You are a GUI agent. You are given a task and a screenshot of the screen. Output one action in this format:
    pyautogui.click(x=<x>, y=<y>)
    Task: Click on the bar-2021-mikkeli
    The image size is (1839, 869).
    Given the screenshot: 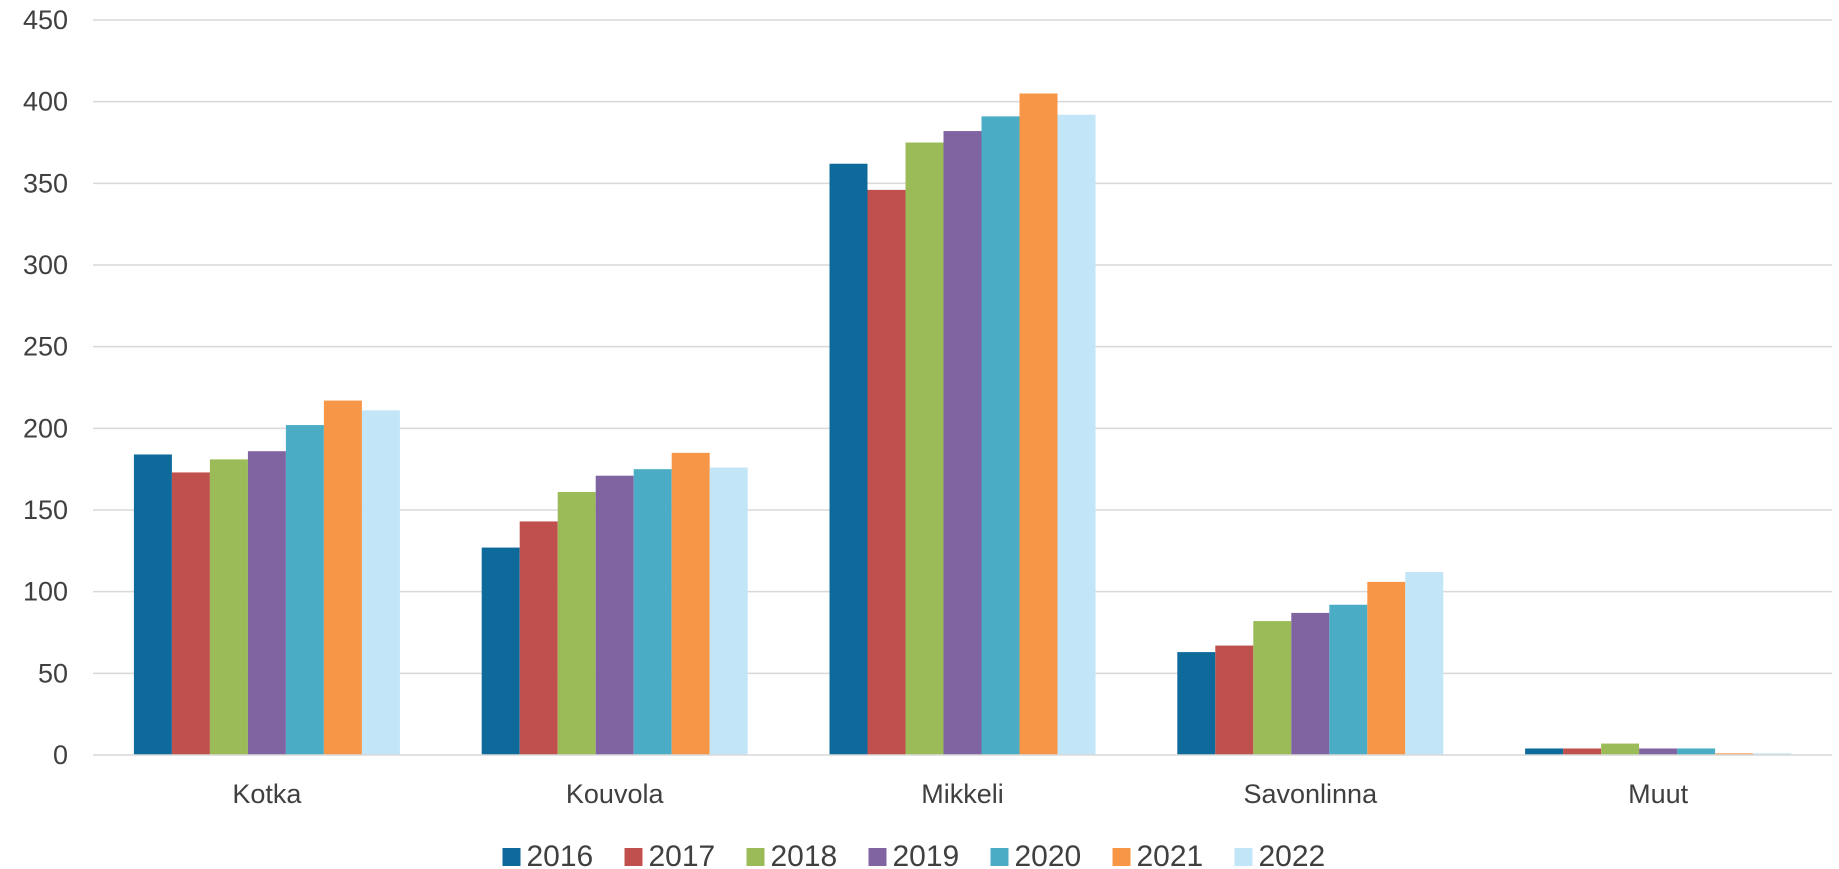 What is the action you would take?
    pyautogui.click(x=1038, y=424)
    